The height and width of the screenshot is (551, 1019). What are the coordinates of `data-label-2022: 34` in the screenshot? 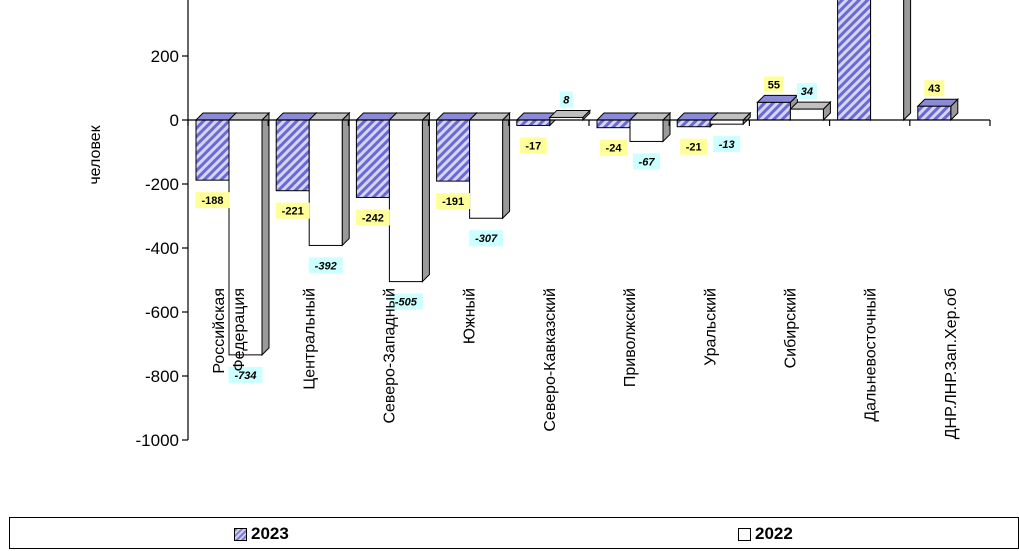 It's located at (807, 92).